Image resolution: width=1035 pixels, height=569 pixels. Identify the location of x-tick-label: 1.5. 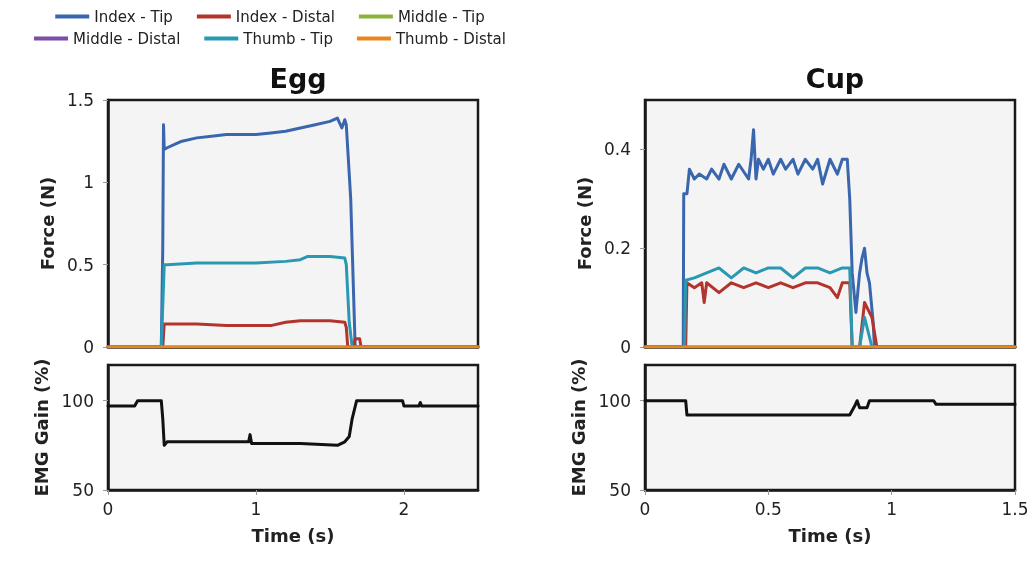
(1015, 508).